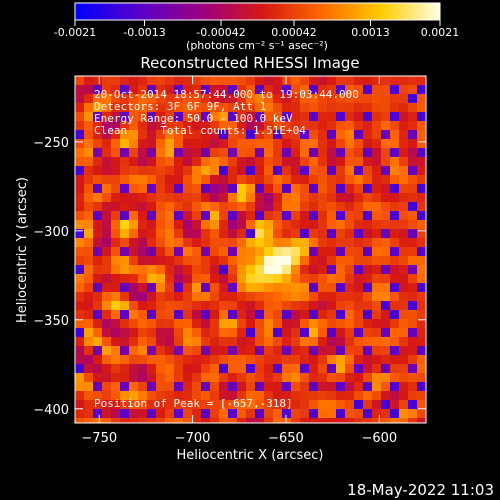 Image resolution: width=500 pixels, height=500 pixels. What do you see at coordinates (193, 438) in the screenshot?
I see `x-tick-label: −700` at bounding box center [193, 438].